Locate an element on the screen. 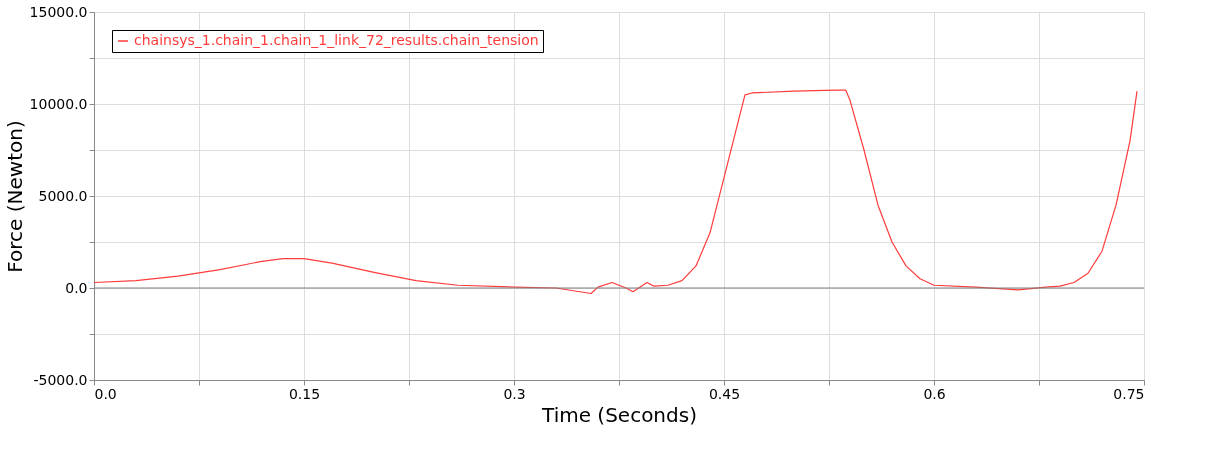 The height and width of the screenshot is (458, 1217). x-tick-label: 0.3 is located at coordinates (514, 393).